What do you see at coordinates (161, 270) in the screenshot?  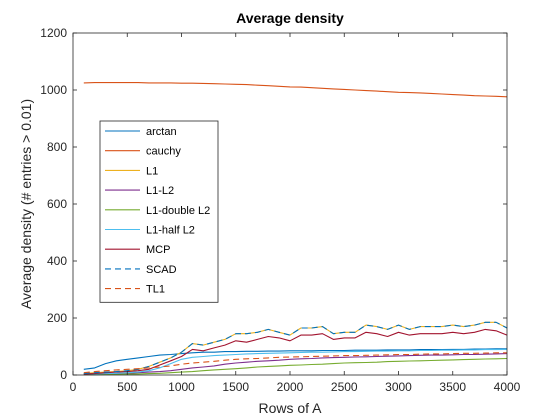 I see `legend-label: SCAD` at bounding box center [161, 270].